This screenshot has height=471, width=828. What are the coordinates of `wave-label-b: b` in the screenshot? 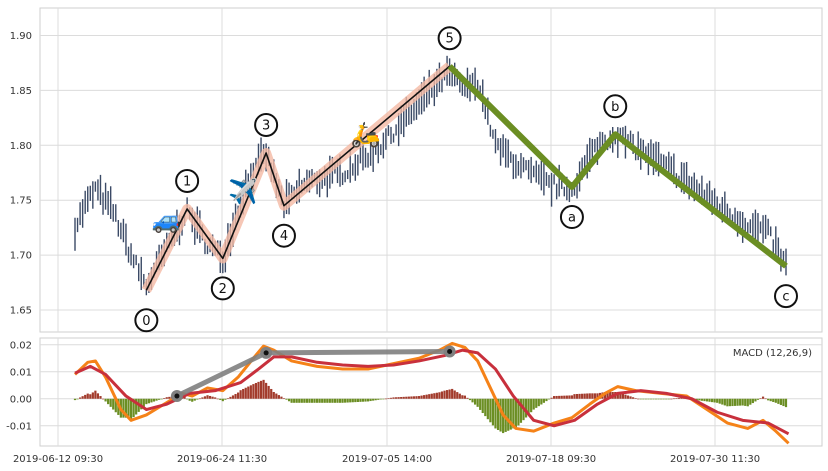 It's located at (615, 106).